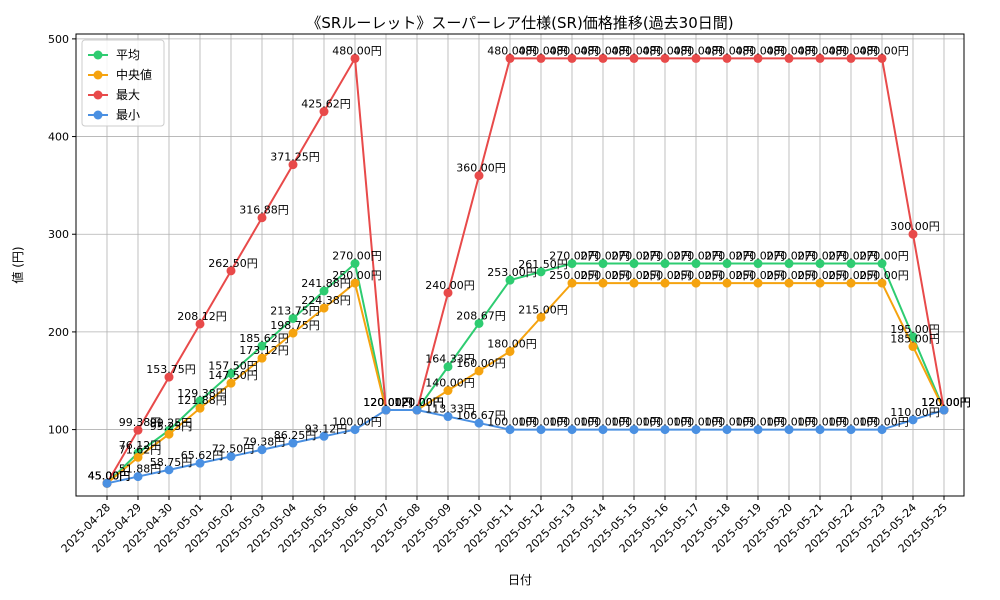 This screenshot has width=1000, height=600. I want to click on data-label: 147.50円, so click(233, 375).